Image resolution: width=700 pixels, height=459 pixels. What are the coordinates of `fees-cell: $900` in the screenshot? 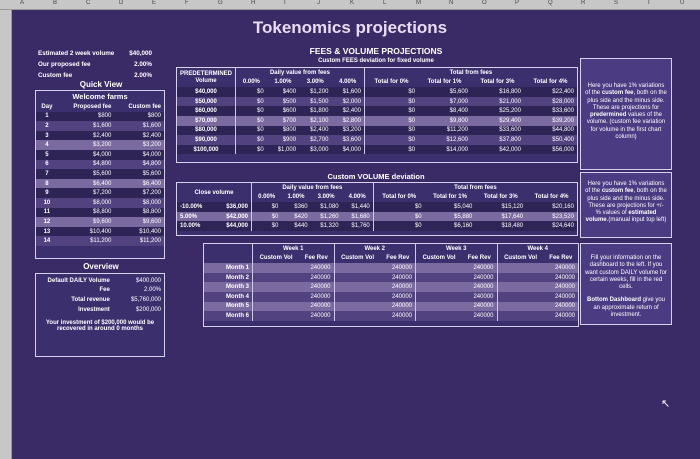 It's located at (289, 139).